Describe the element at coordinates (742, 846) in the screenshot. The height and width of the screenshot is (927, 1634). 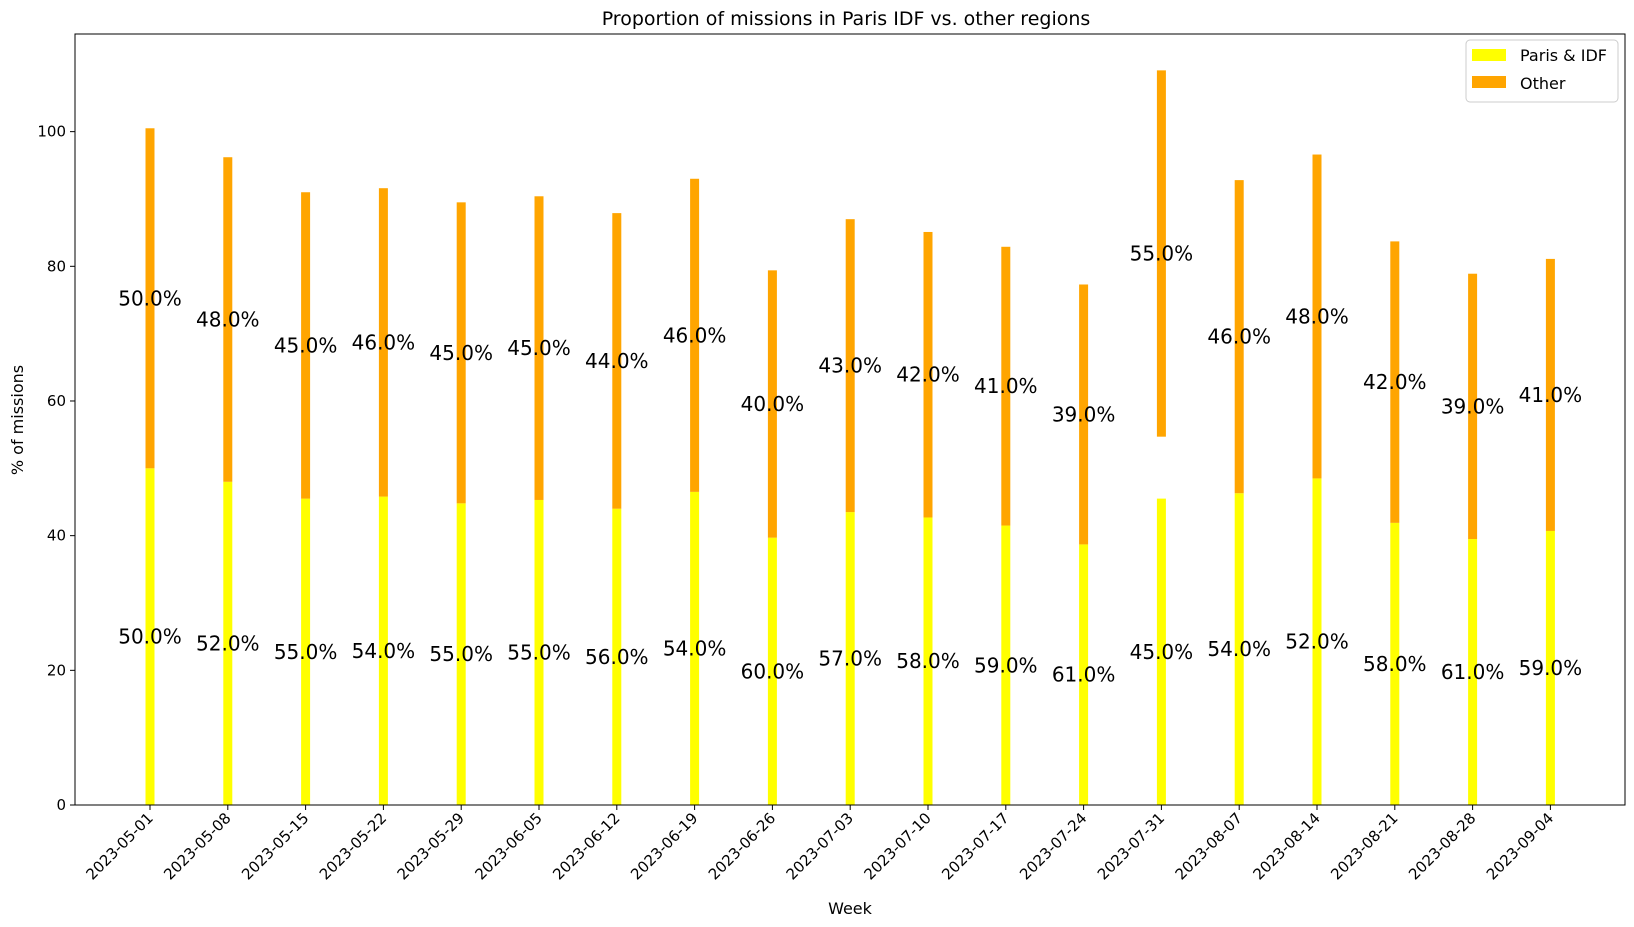
I see `x-tick-label: 2023-06-26` at that location.